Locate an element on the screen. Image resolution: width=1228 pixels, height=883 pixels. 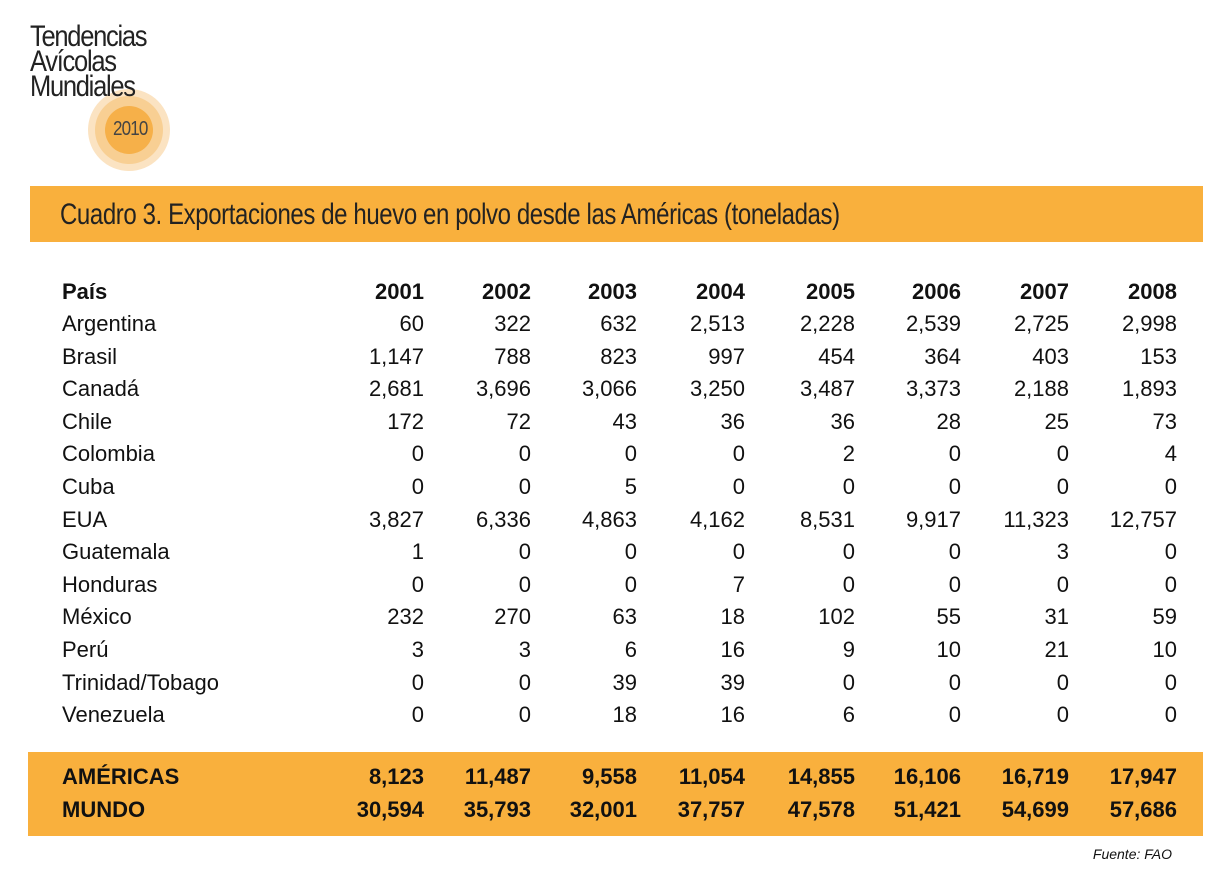
row-label: Venezuela is located at coordinates (113, 715).